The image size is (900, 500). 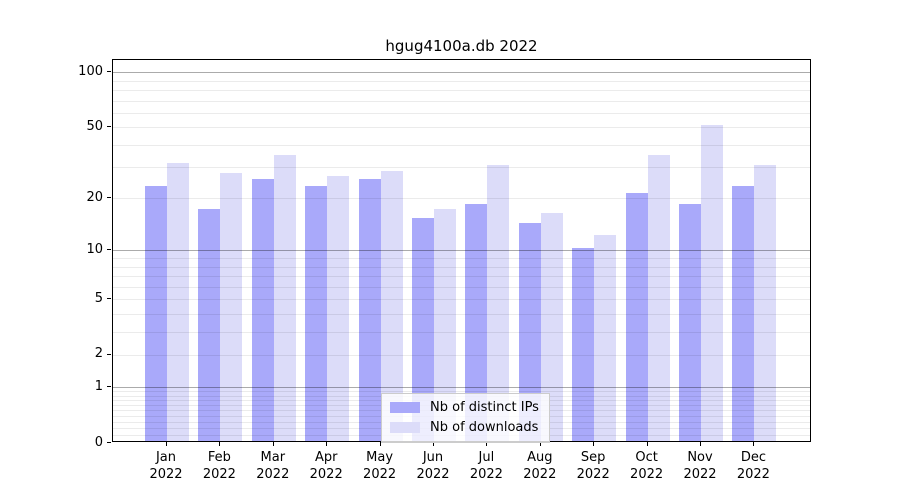 What do you see at coordinates (765, 303) in the screenshot?
I see `bar-dec-downloads` at bounding box center [765, 303].